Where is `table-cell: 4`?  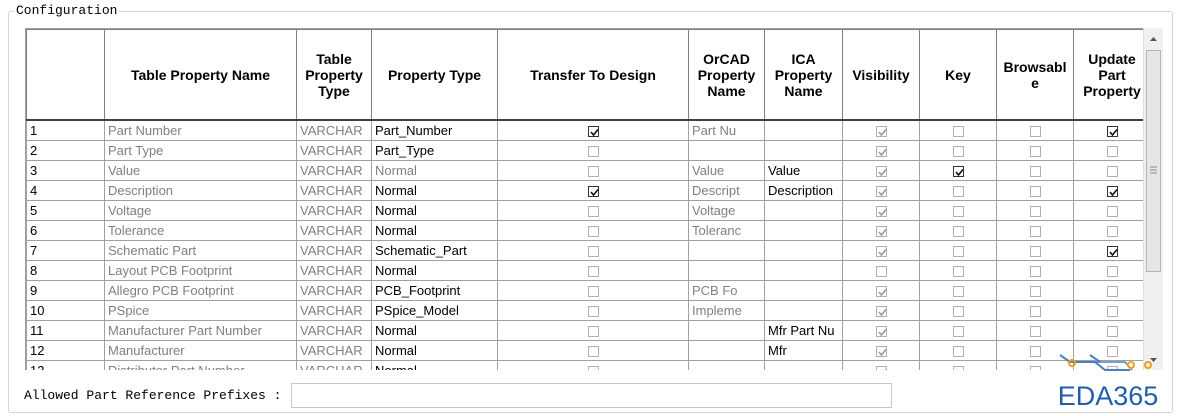
table-cell: 4 is located at coordinates (65, 190).